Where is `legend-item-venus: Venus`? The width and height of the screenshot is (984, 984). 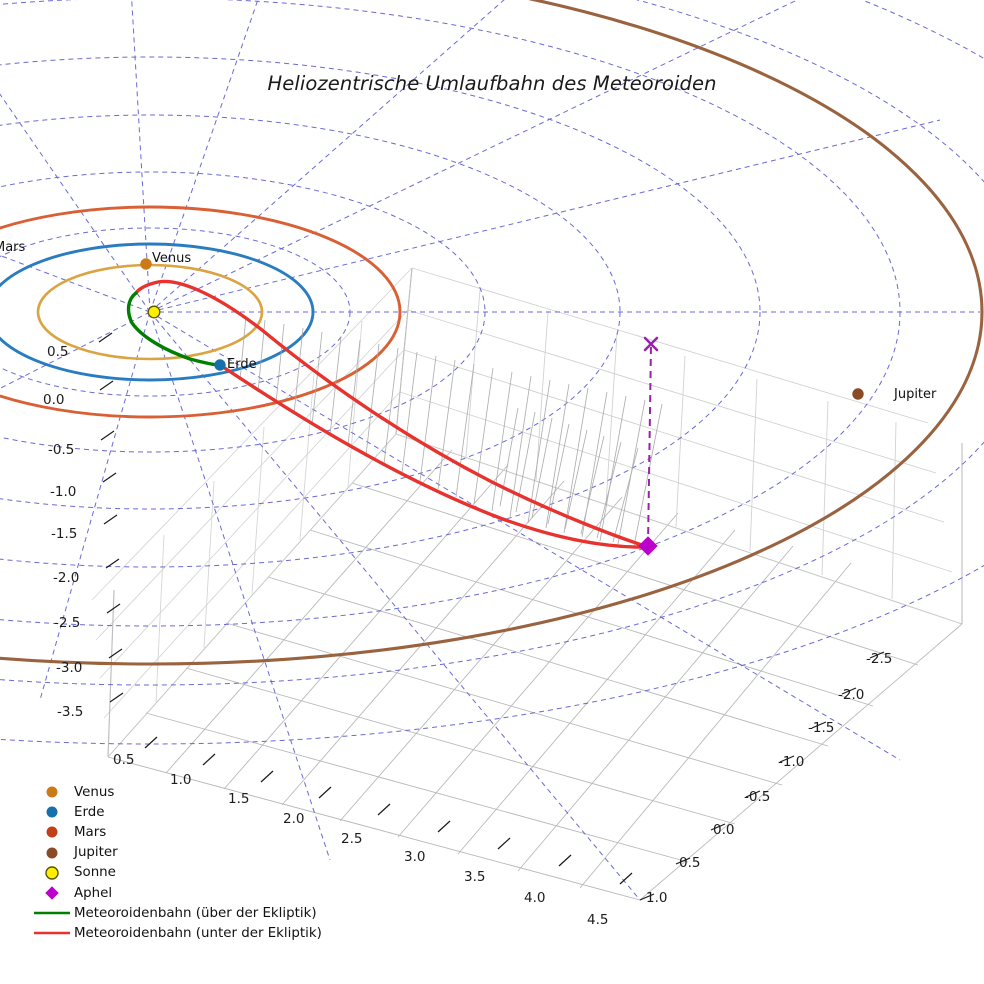
legend-item-venus: Venus is located at coordinates (180, 792).